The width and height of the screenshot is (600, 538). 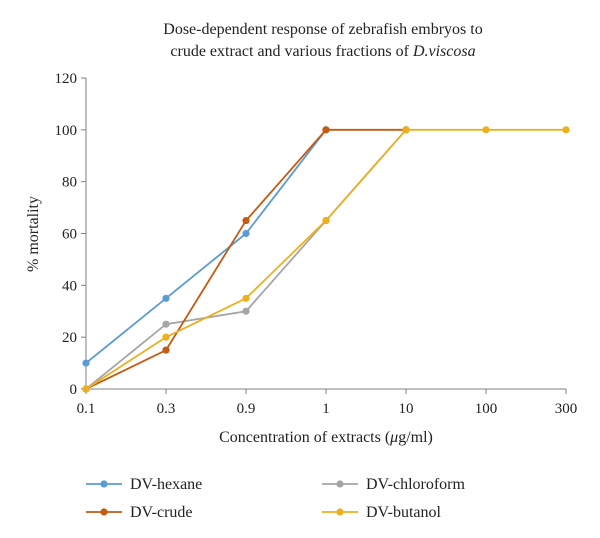 What do you see at coordinates (393, 437) in the screenshot?
I see `x-axis-label-mu: μ` at bounding box center [393, 437].